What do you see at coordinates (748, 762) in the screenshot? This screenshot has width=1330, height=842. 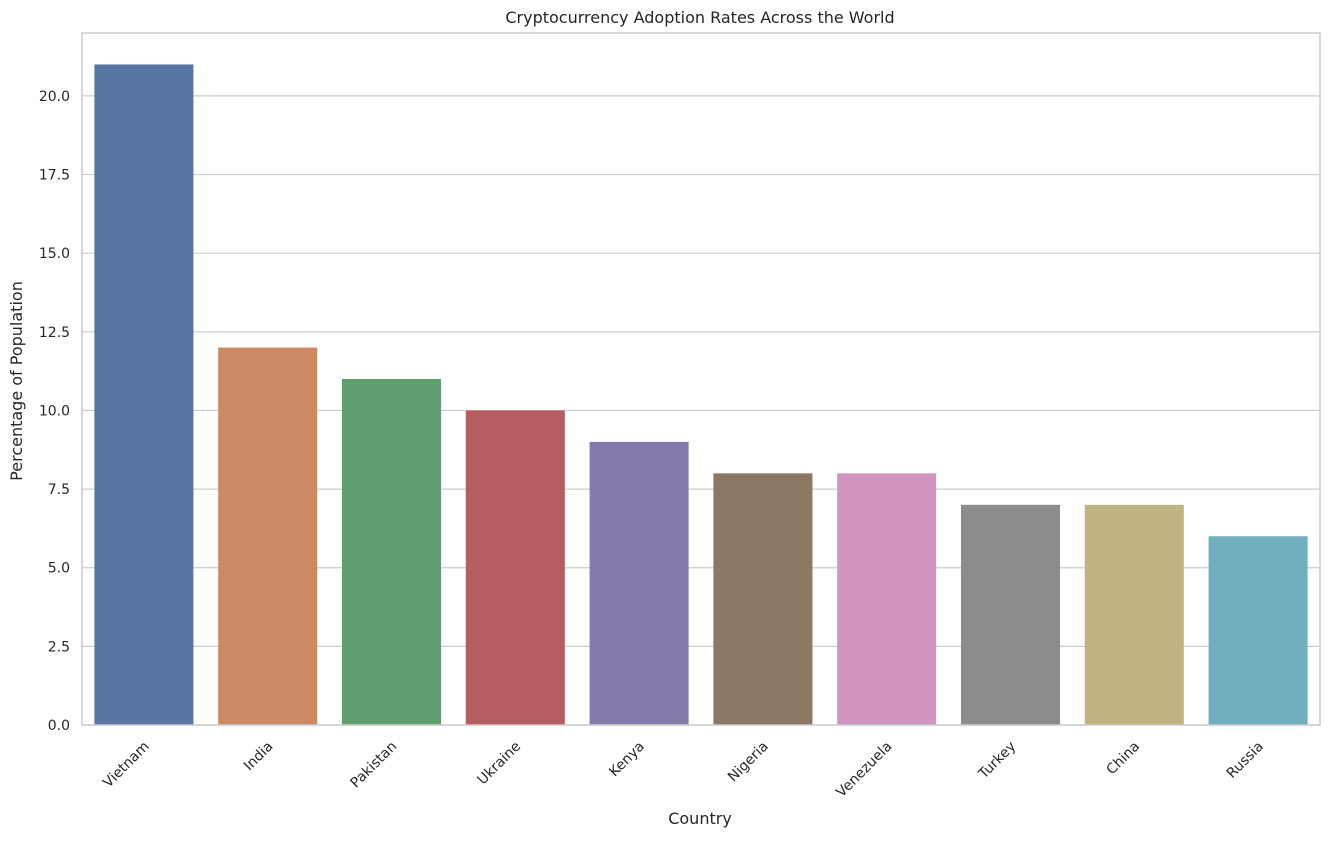 I see `x-tick-label: Nigeria` at bounding box center [748, 762].